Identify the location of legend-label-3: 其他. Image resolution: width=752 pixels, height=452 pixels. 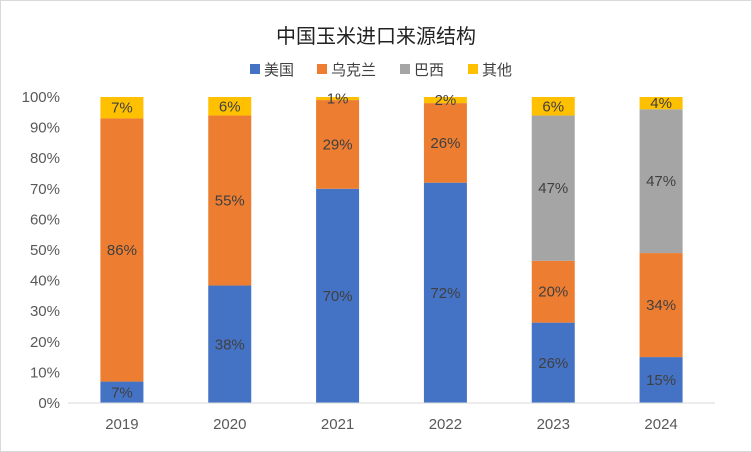
(497, 70).